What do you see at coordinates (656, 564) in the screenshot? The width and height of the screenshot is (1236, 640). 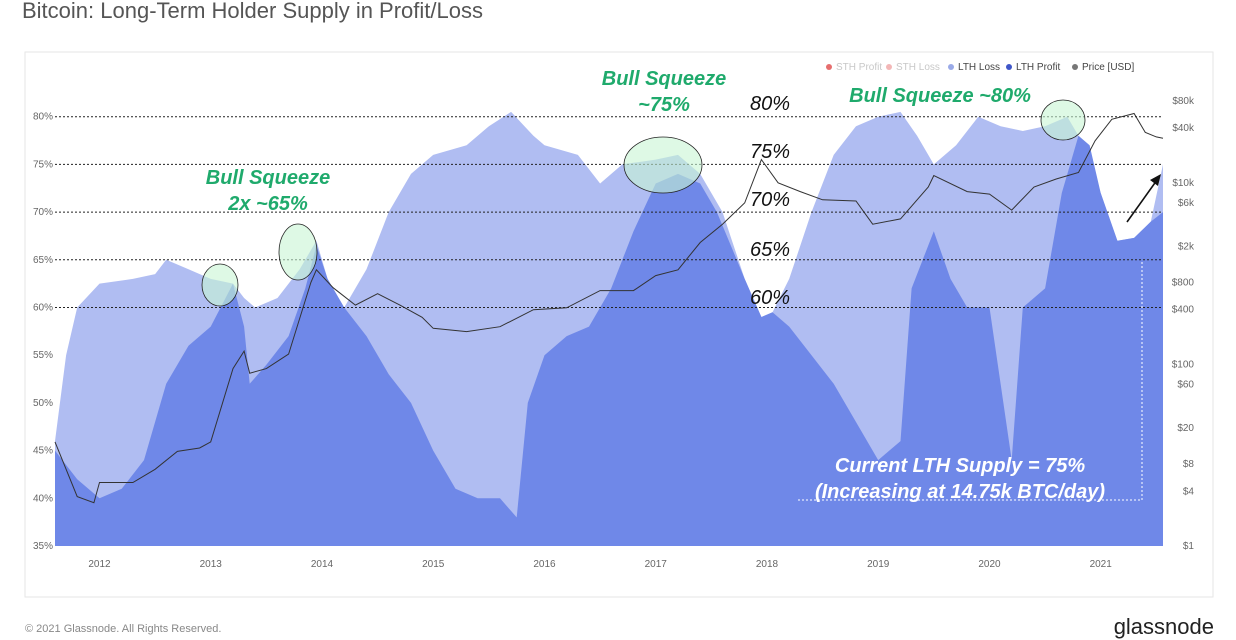 I see `x-tick-label: 2017` at bounding box center [656, 564].